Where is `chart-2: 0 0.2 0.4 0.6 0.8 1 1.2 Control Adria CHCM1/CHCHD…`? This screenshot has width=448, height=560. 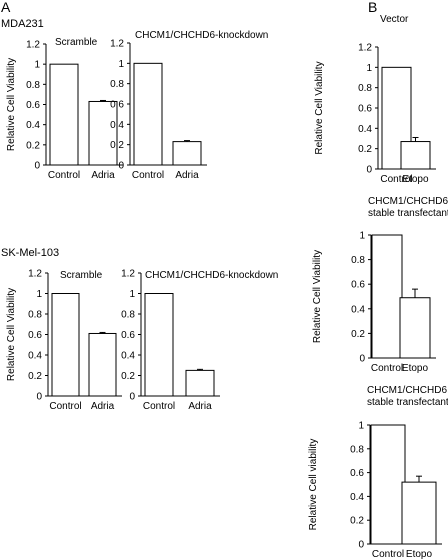
chart-2: 0 0.2 0.4 0.6 0.8 1 1.2 Control Adria CHCM1/CHCHD… is located at coordinates (189, 105).